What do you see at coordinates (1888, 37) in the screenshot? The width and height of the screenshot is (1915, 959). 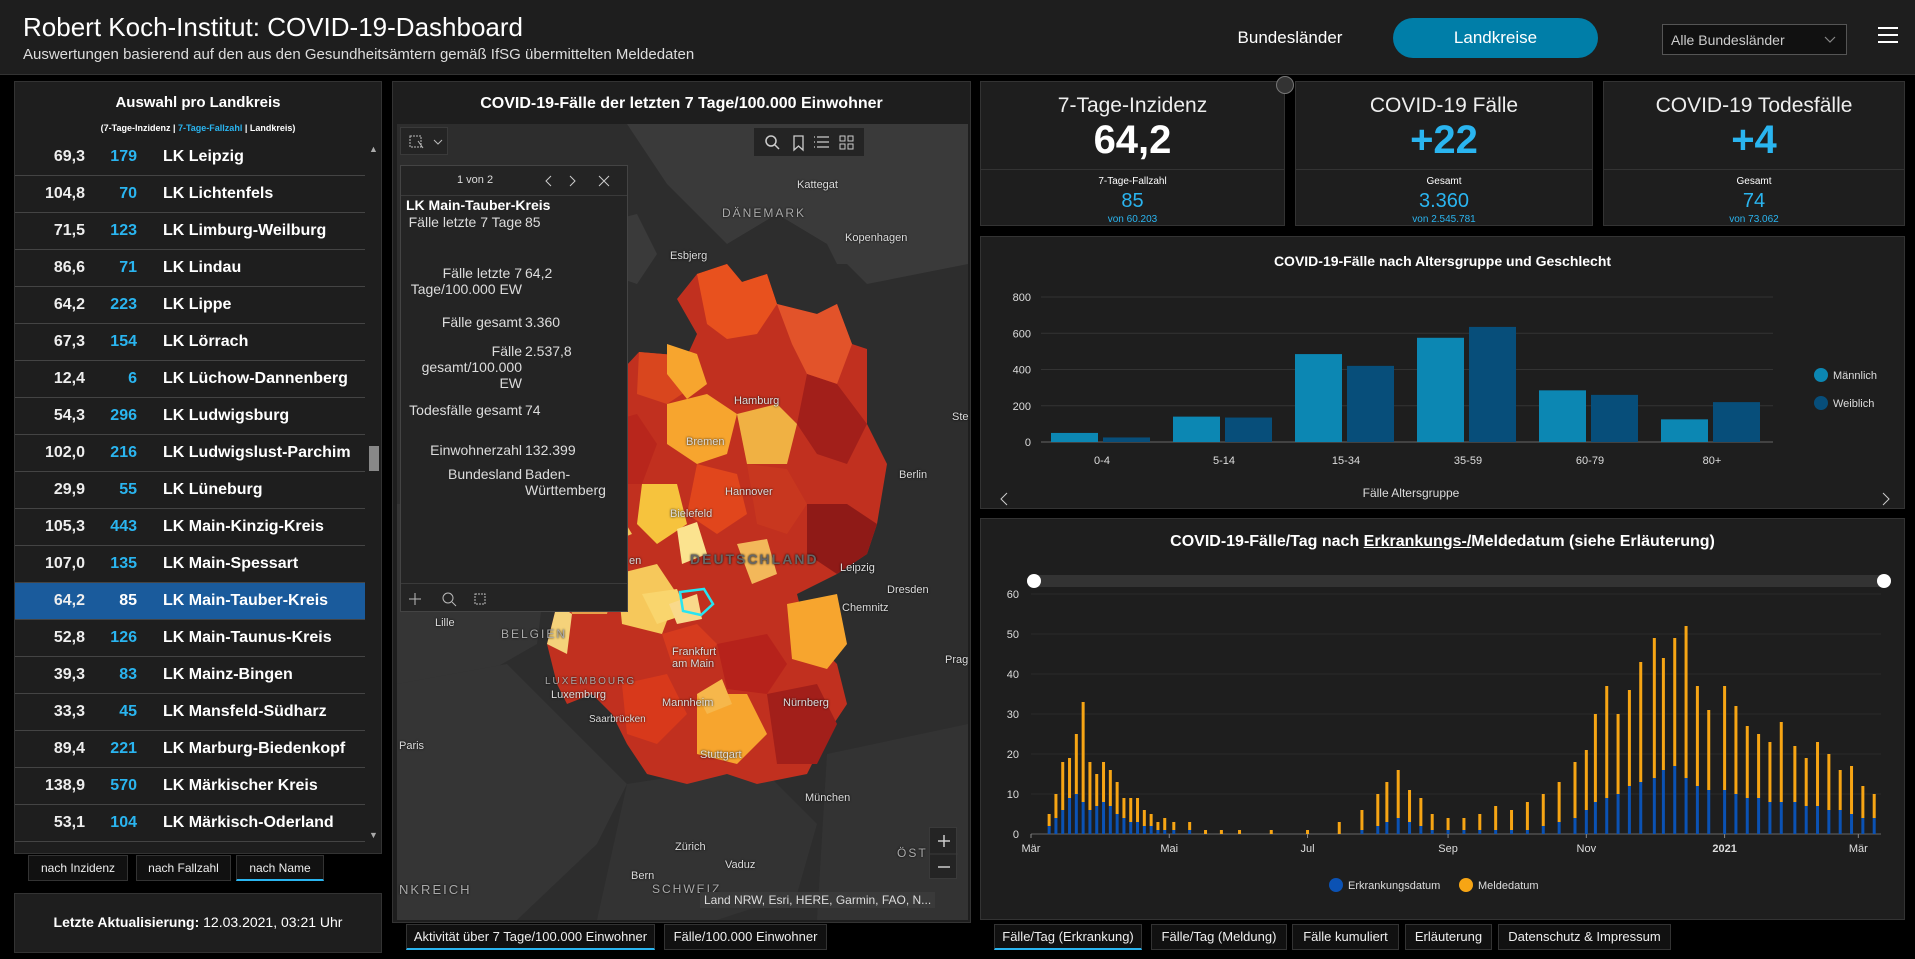 I see `menu-icon` at bounding box center [1888, 37].